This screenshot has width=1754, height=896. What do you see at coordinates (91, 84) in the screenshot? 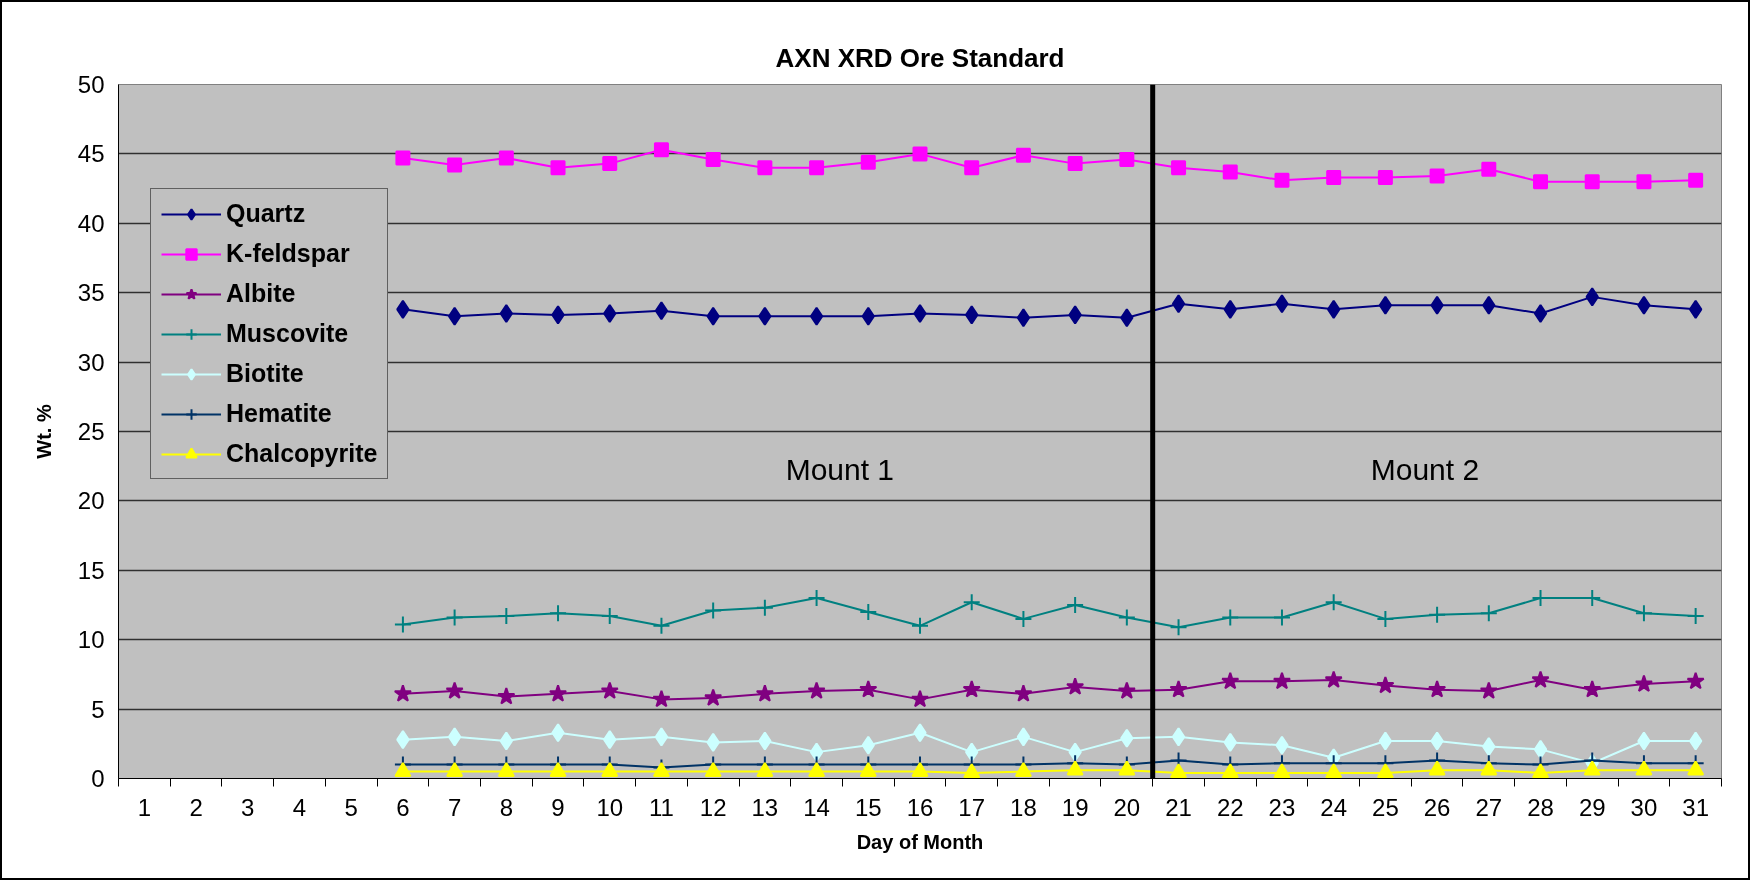
I see `y-tick-label: 50` at bounding box center [91, 84].